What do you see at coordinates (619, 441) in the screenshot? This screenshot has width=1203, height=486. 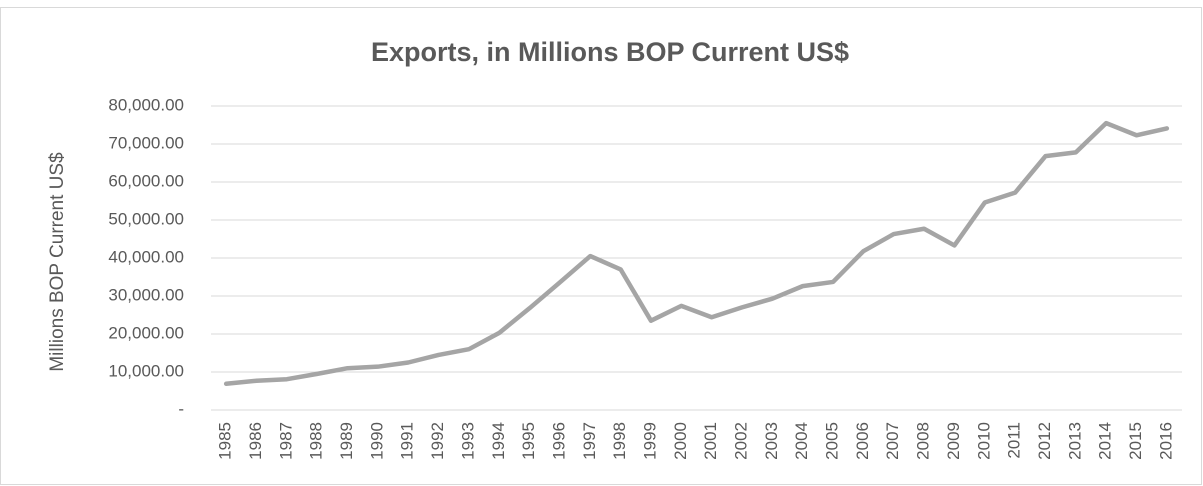 I see `x-tick-label: 1998` at bounding box center [619, 441].